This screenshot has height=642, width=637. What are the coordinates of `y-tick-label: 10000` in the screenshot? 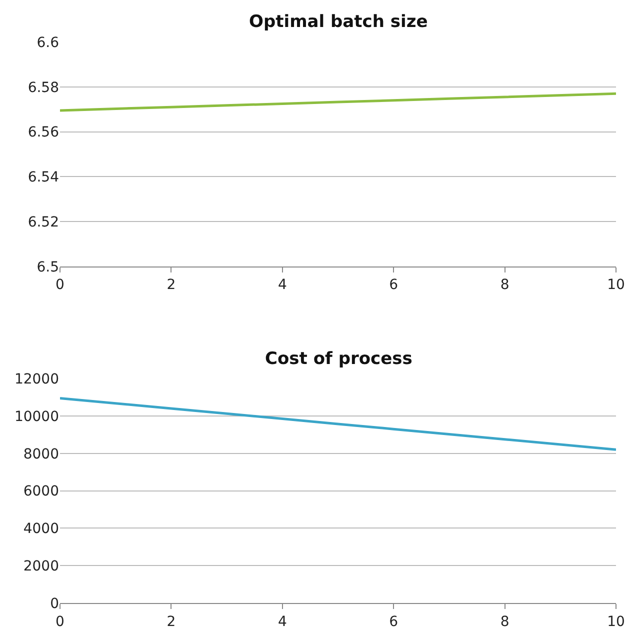 It's located at (36, 416).